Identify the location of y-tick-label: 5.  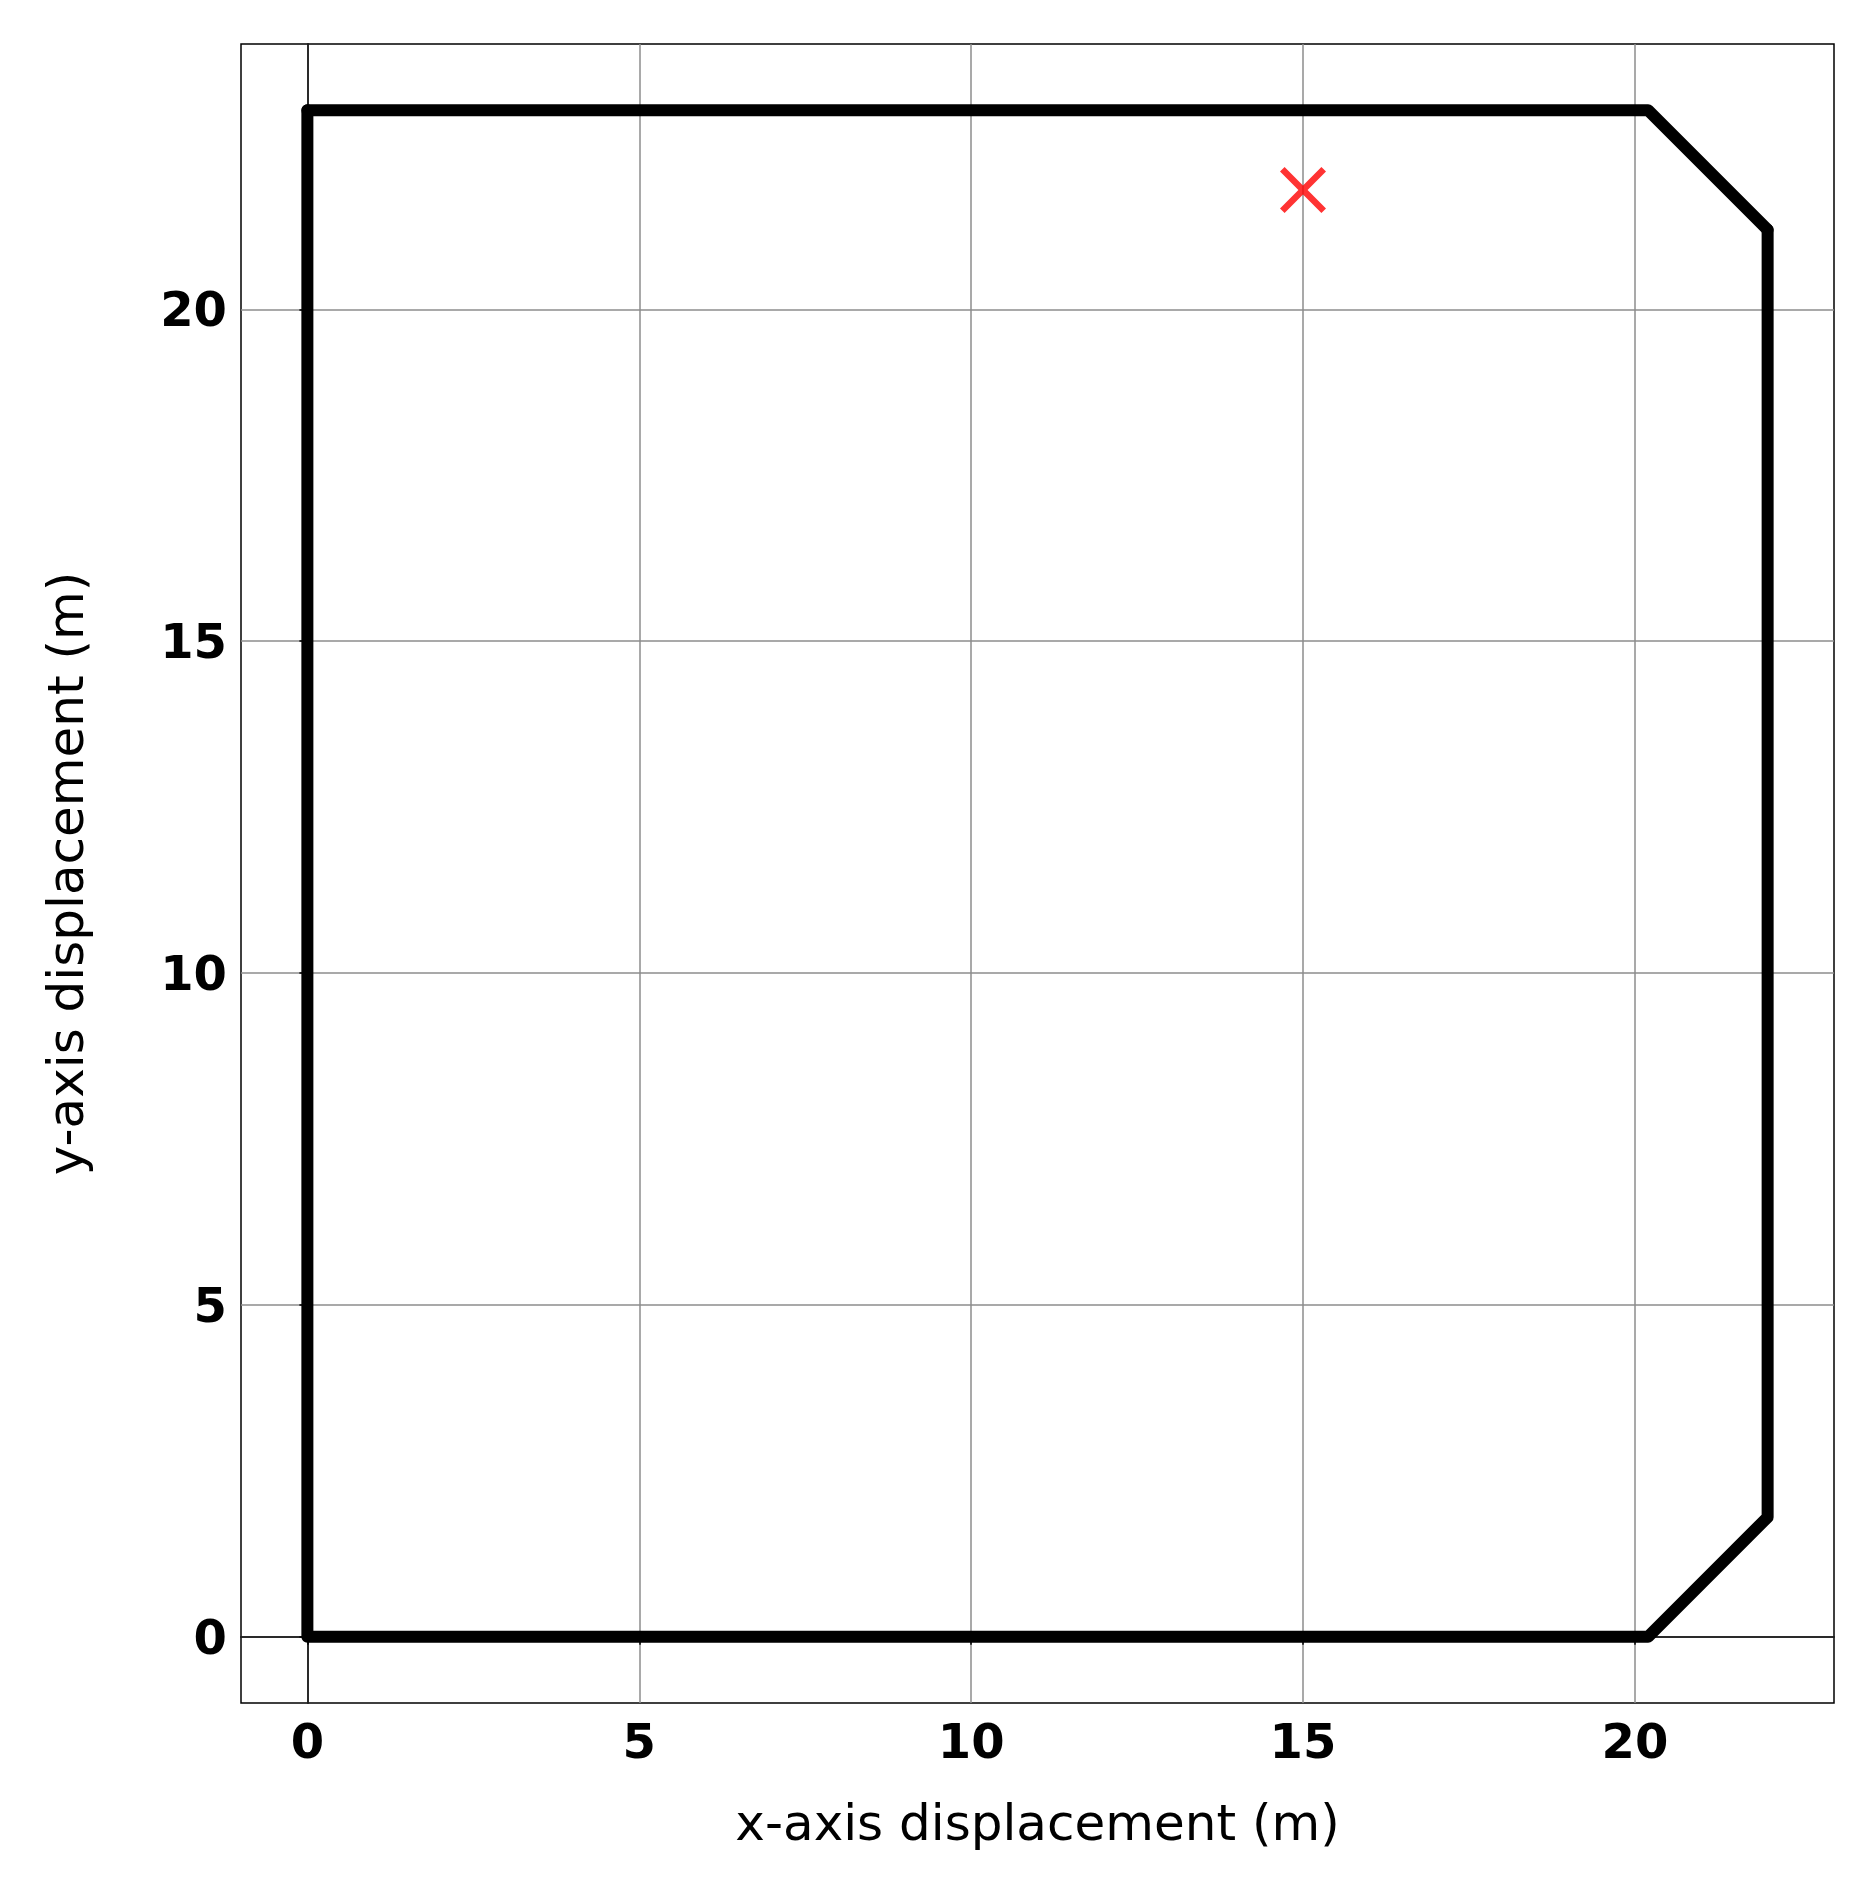
(210, 1304).